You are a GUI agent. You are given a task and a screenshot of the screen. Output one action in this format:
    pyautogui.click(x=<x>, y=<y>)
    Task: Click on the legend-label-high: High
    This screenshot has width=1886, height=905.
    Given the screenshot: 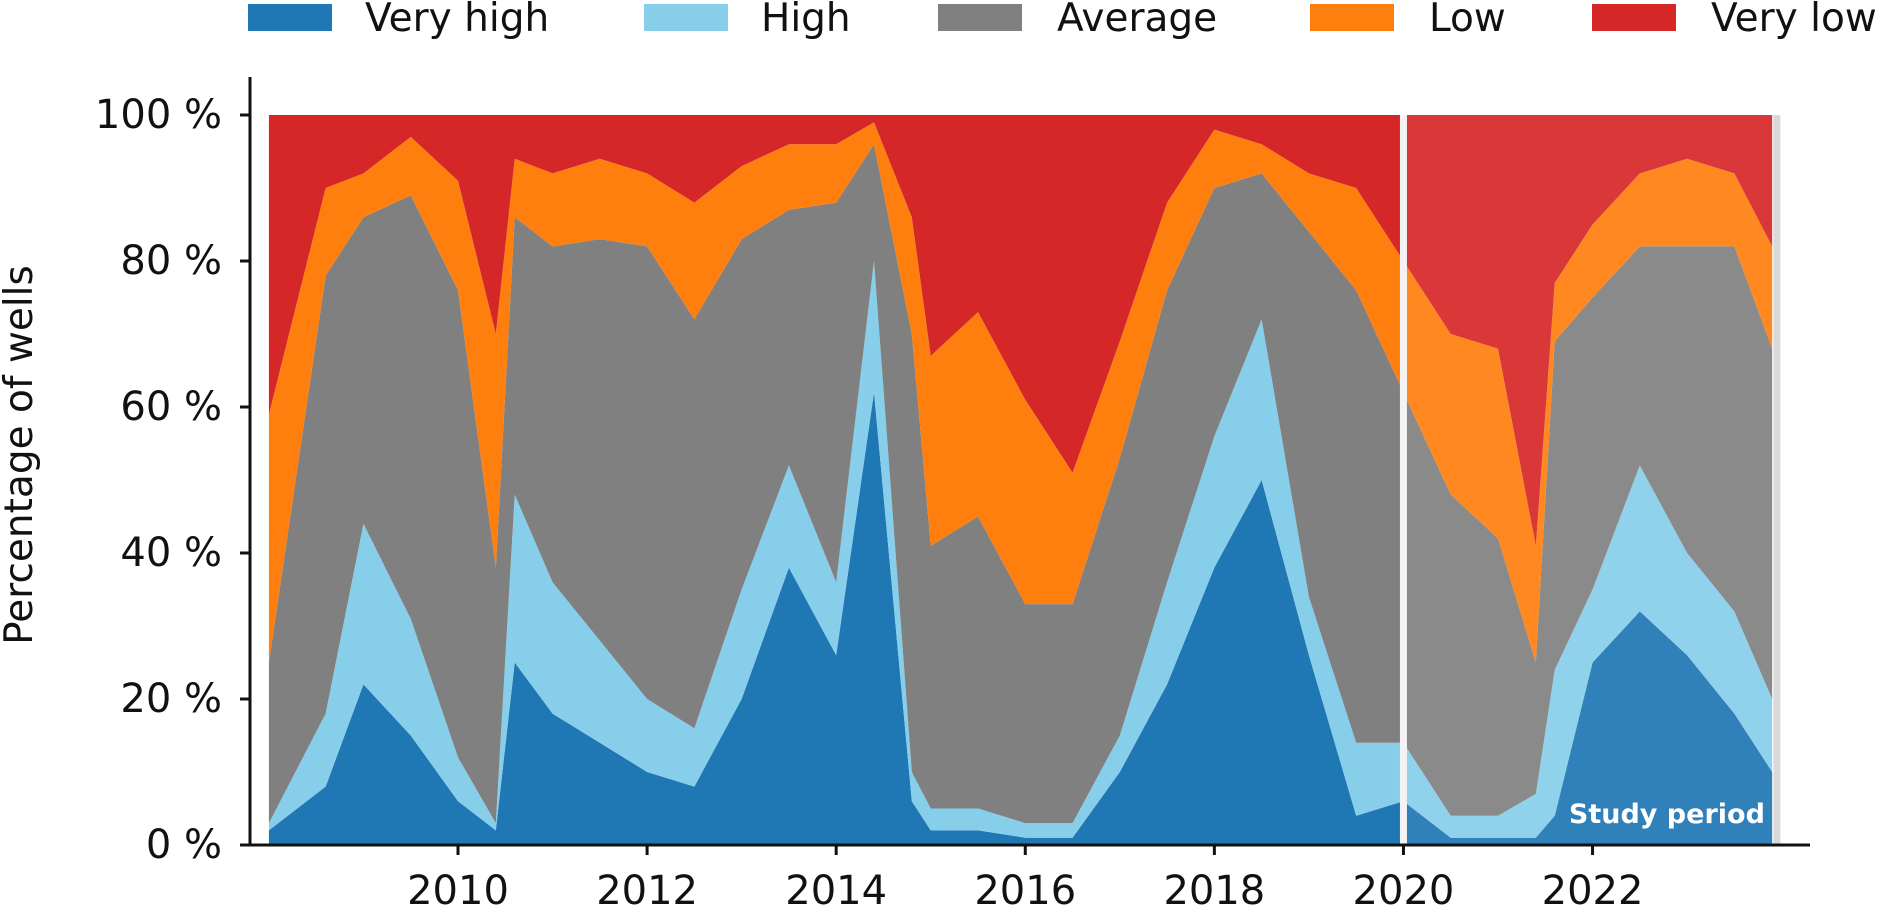 What is the action you would take?
    pyautogui.click(x=806, y=20)
    